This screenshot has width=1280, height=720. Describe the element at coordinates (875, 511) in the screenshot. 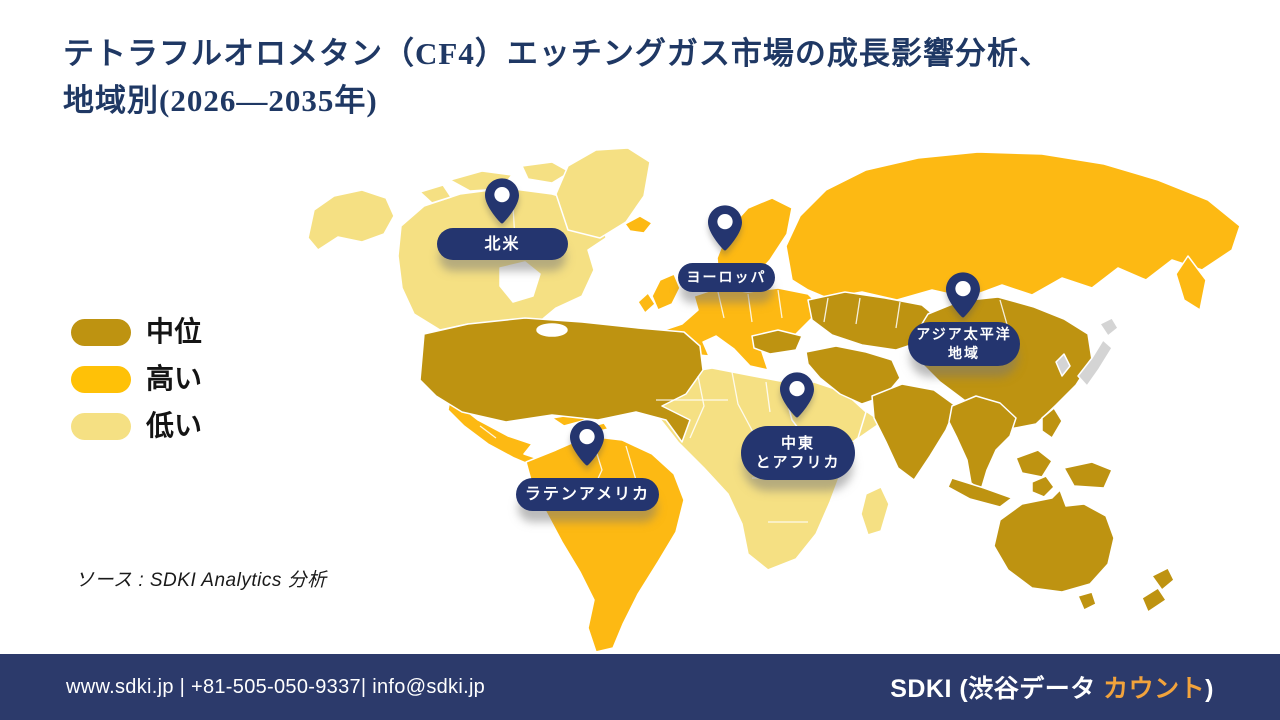

I see `region-madagascar` at that location.